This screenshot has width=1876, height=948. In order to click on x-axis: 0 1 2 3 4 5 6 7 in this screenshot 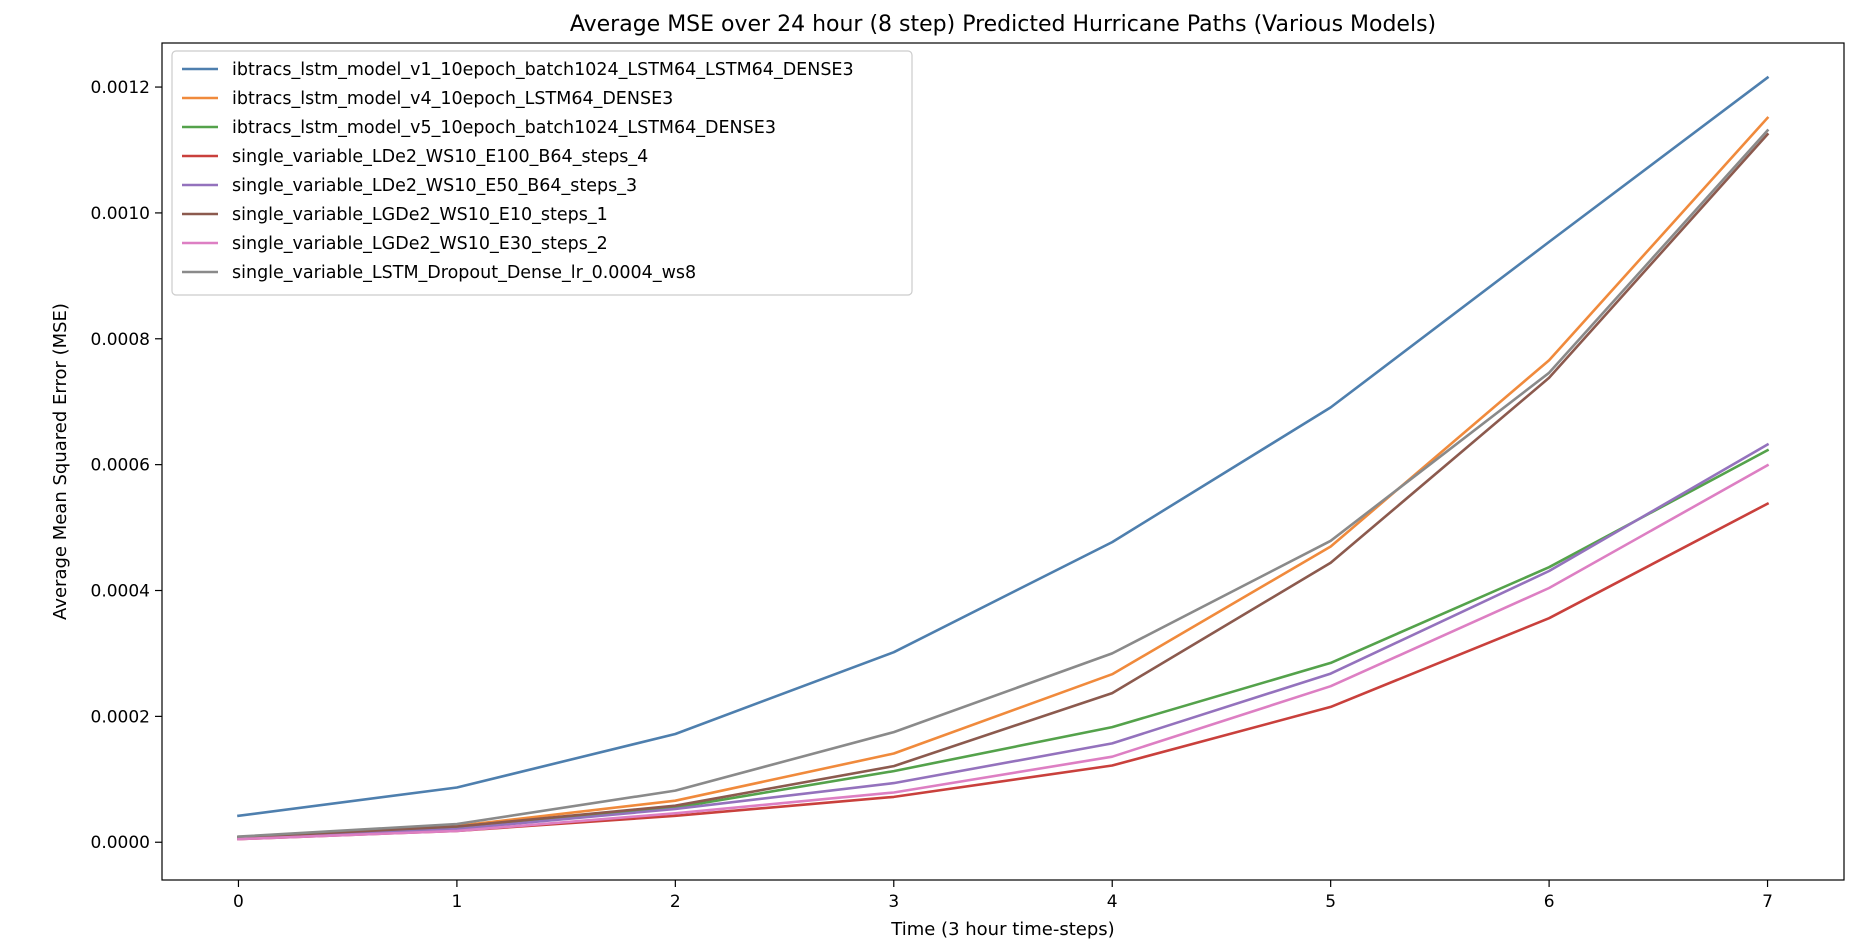, I will do `click(1003, 896)`.